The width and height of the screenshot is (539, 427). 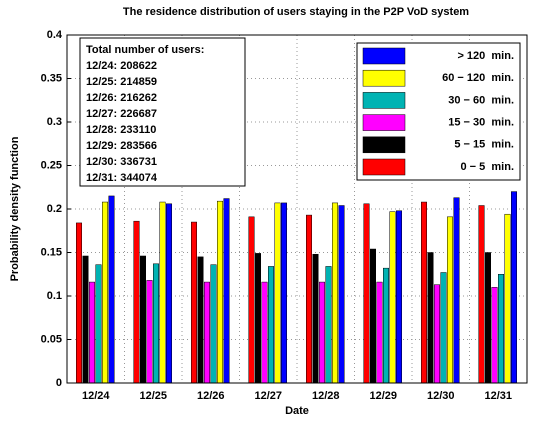 What do you see at coordinates (121, 114) in the screenshot?
I see `annotation-text: 12/27: 226687` at bounding box center [121, 114].